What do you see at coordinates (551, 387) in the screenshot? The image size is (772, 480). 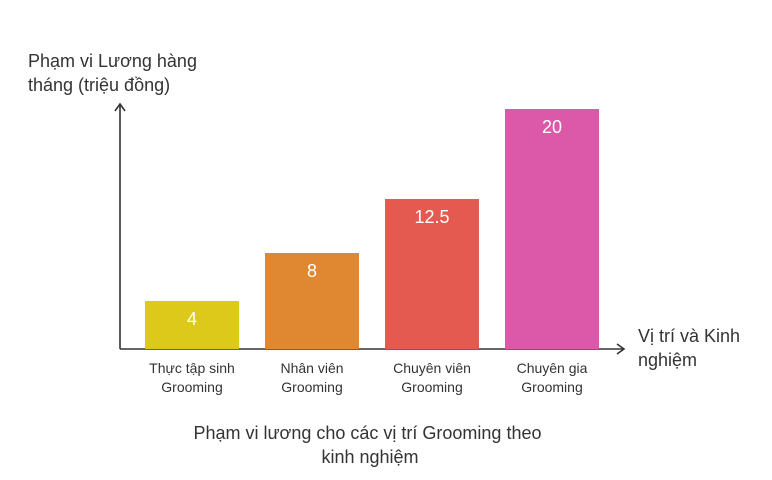 I see `category-label-4-line-2: Grooming` at bounding box center [551, 387].